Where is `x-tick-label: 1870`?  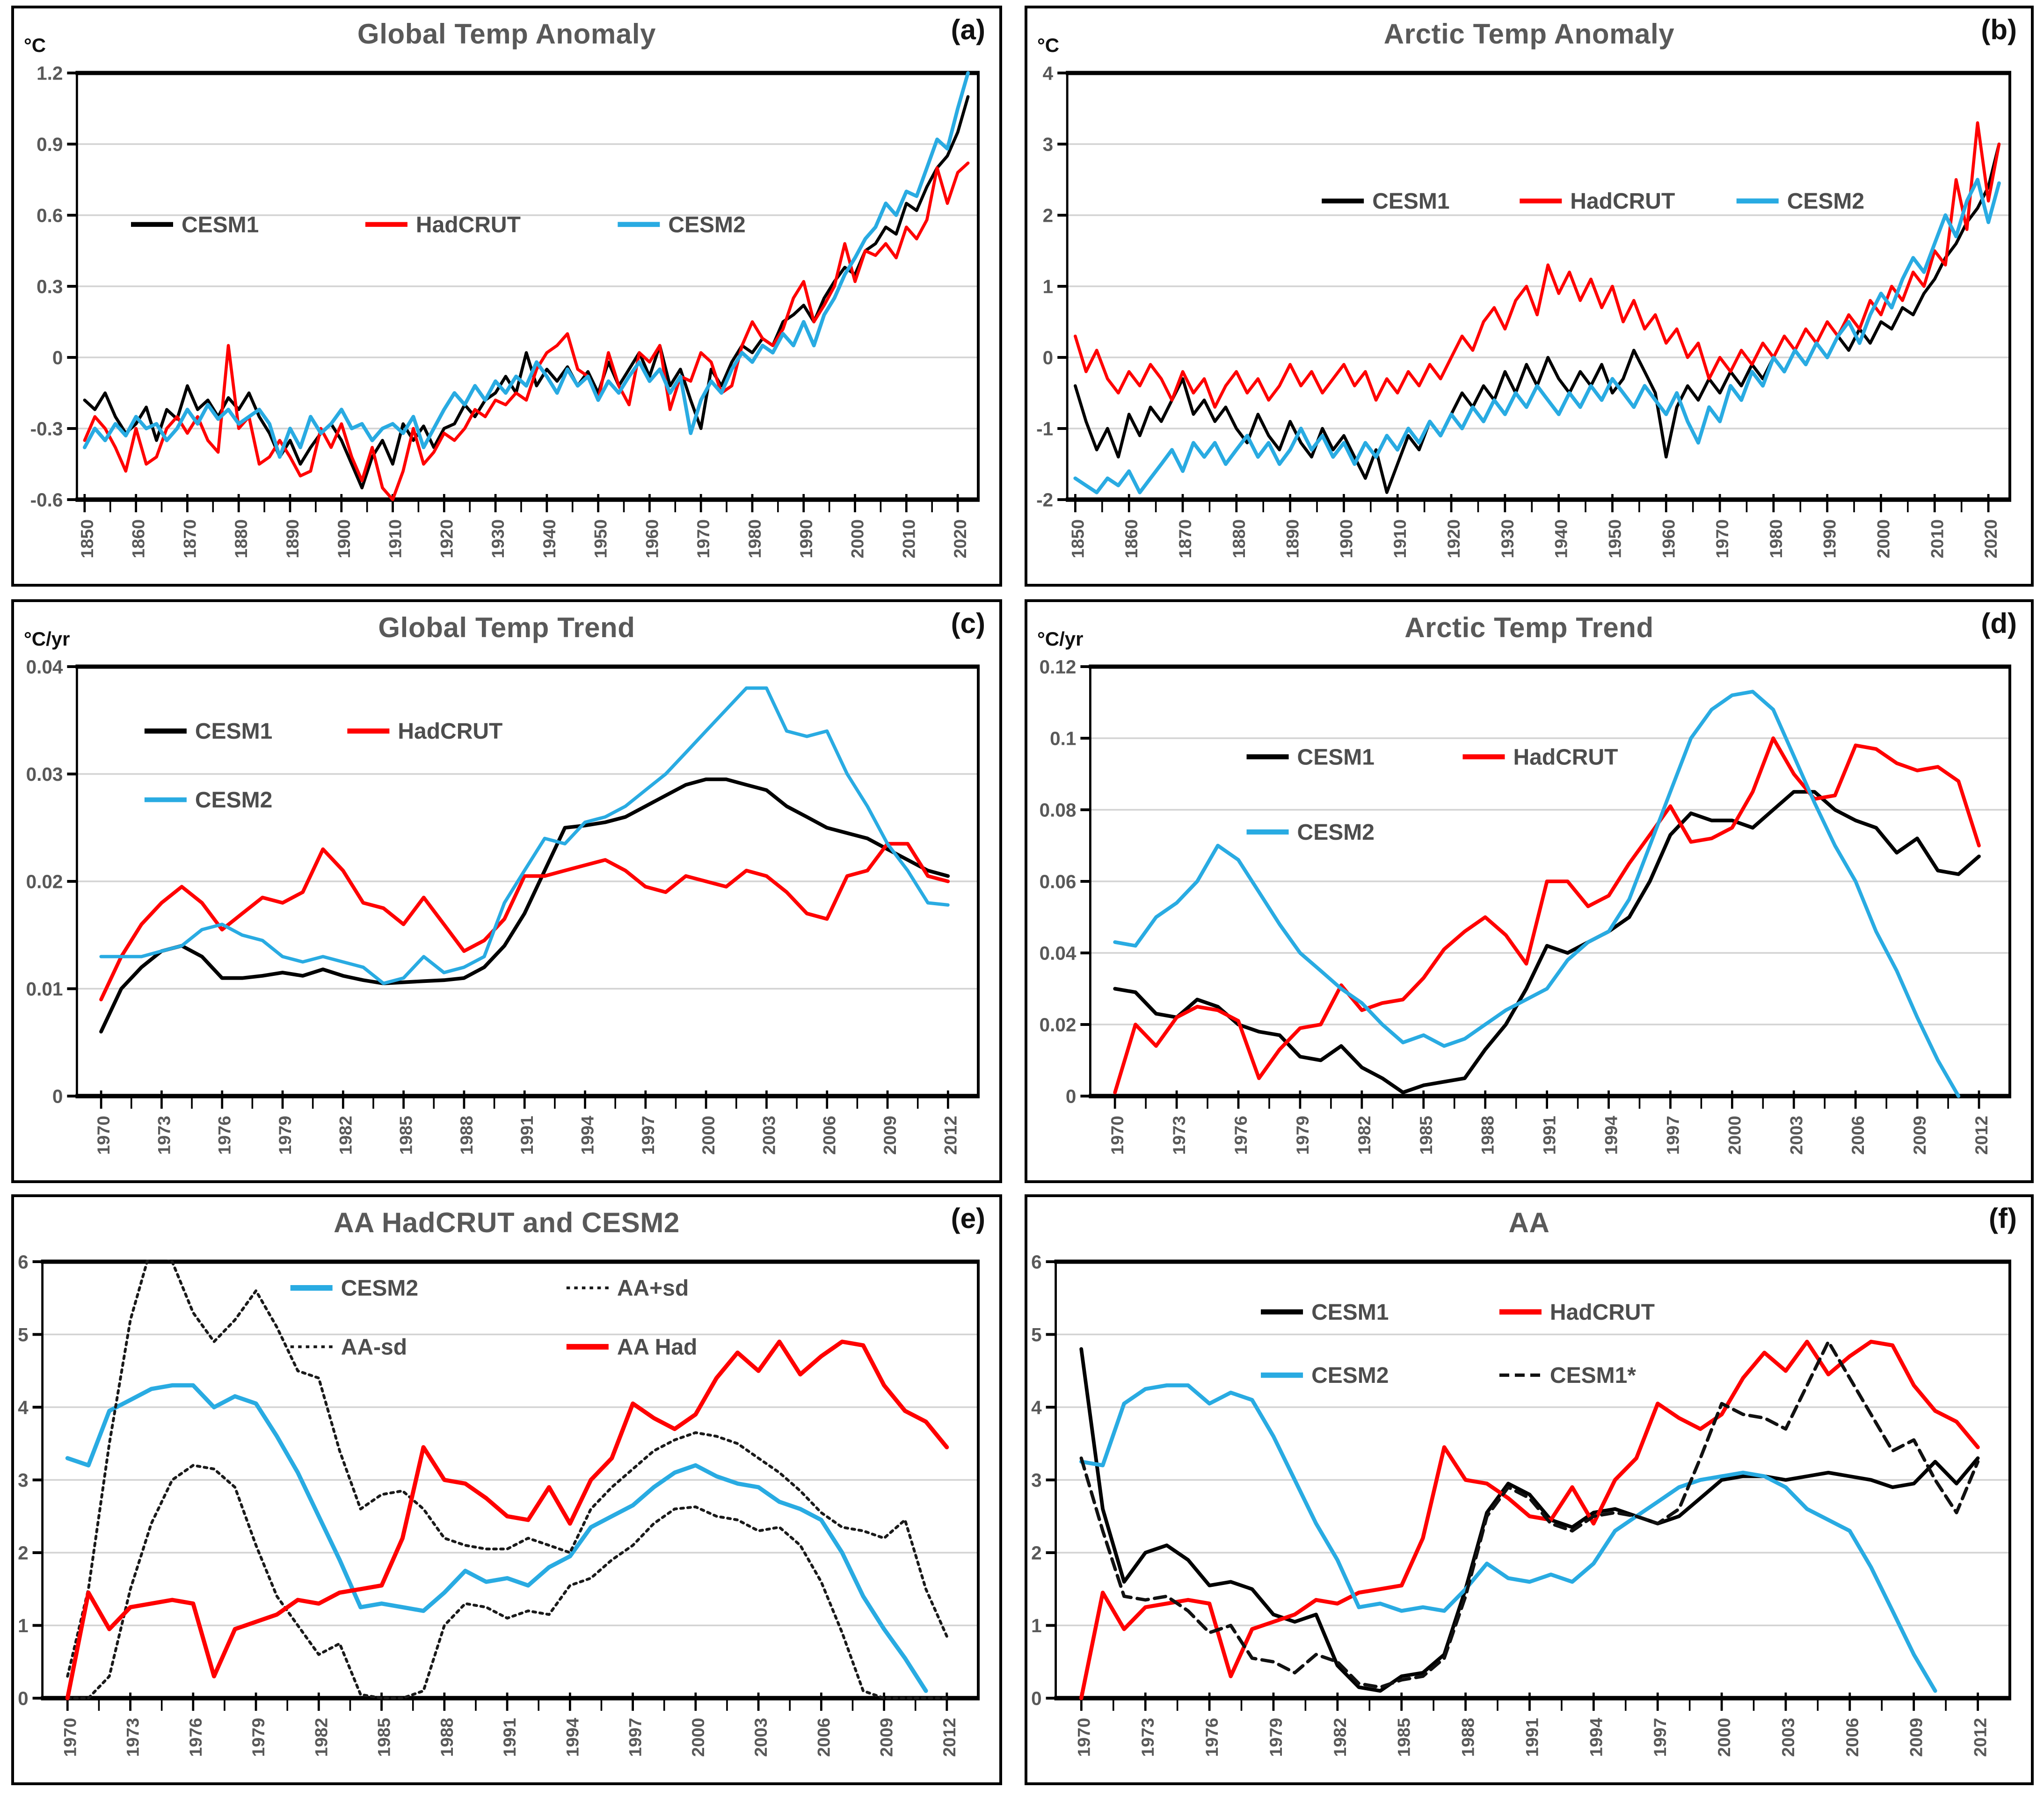 x-tick-label: 1870 is located at coordinates (1185, 538).